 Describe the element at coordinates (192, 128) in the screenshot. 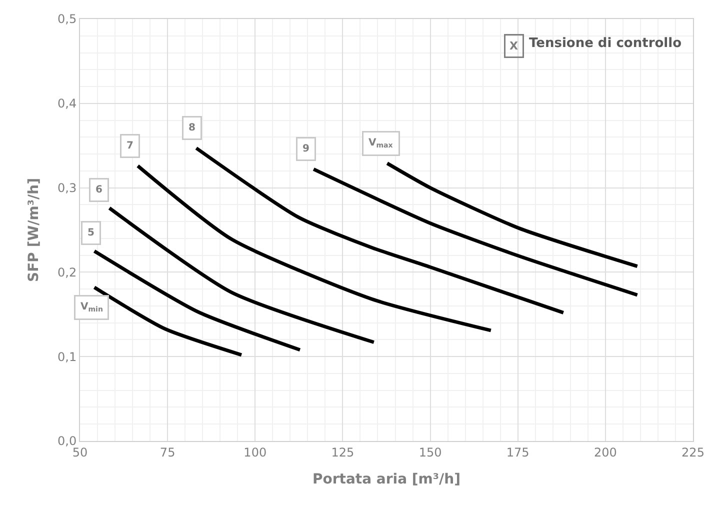

I see `series-label: 8` at that location.